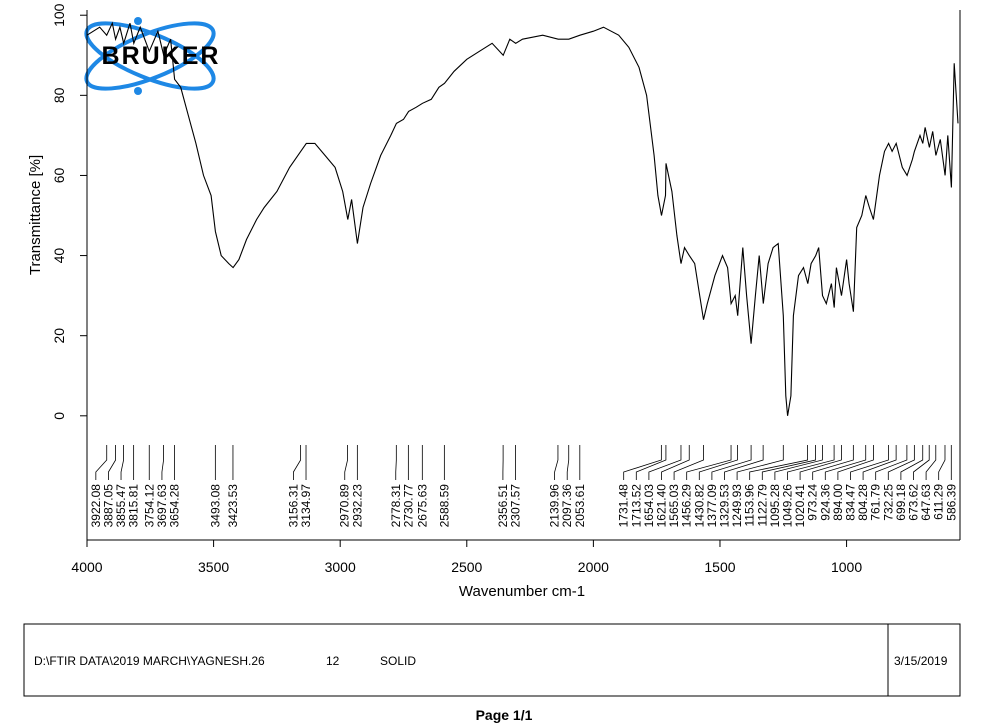 The width and height of the screenshot is (984, 724). What do you see at coordinates (846, 567) in the screenshot?
I see `x-tick-label: 1000` at bounding box center [846, 567].